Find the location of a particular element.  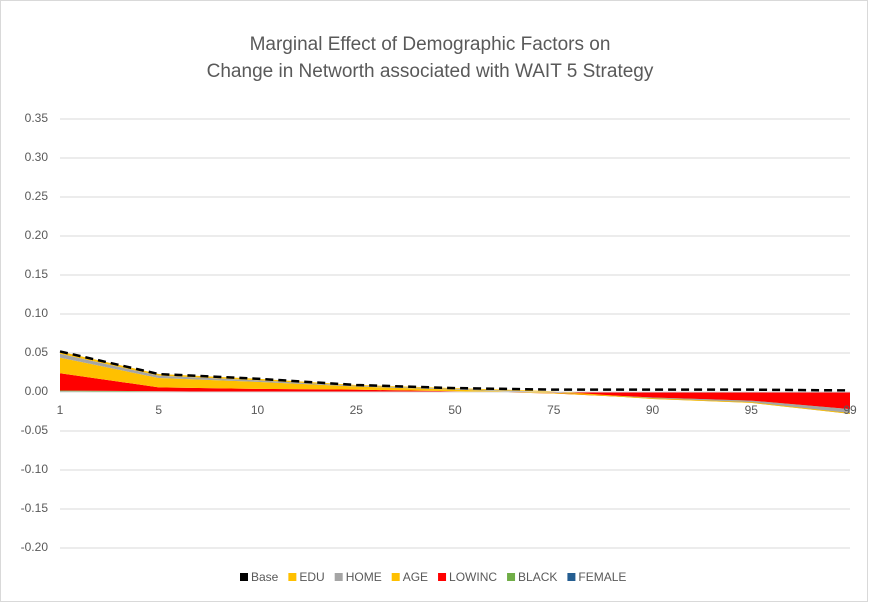

base-line is located at coordinates (455, 371).